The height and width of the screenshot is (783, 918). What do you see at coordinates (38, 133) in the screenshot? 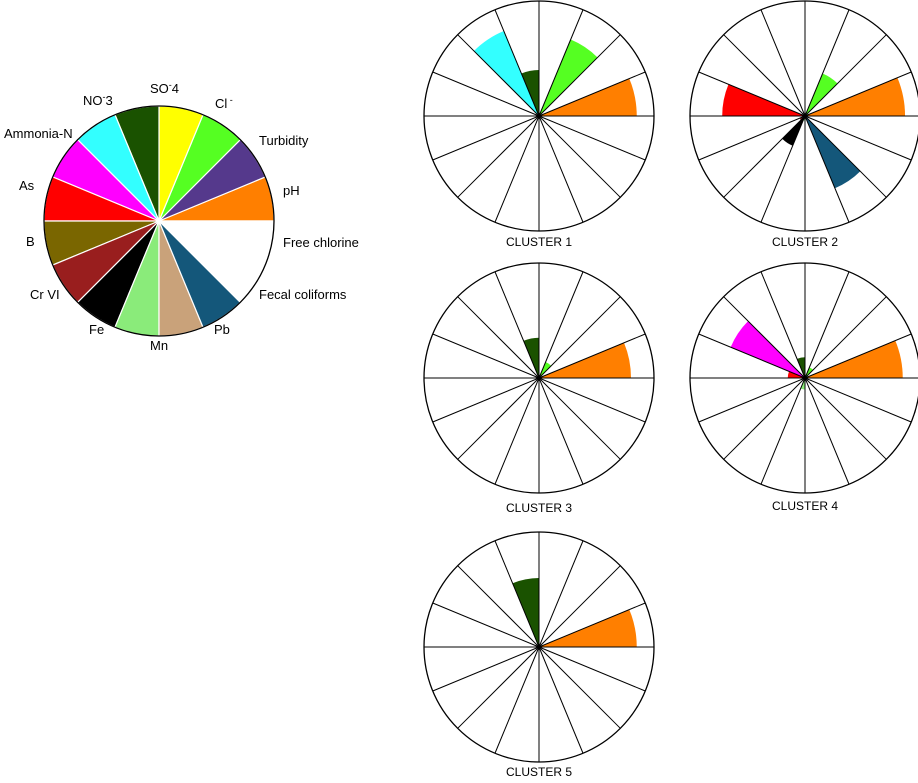
I see `legend-label-ammonia-n: Ammonia-N` at bounding box center [38, 133].